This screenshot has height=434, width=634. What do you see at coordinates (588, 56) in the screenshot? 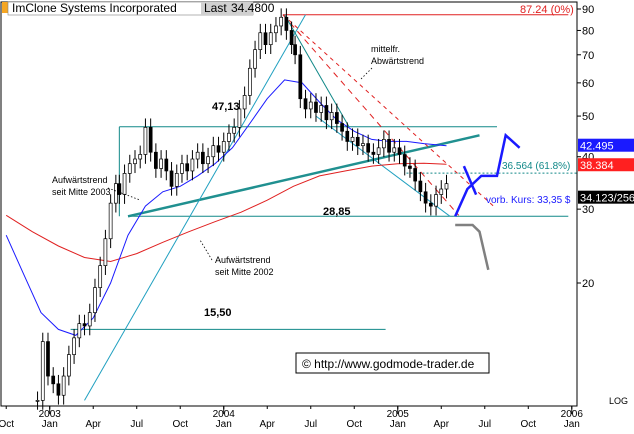
I see `y-tick-label: 70` at bounding box center [588, 56].